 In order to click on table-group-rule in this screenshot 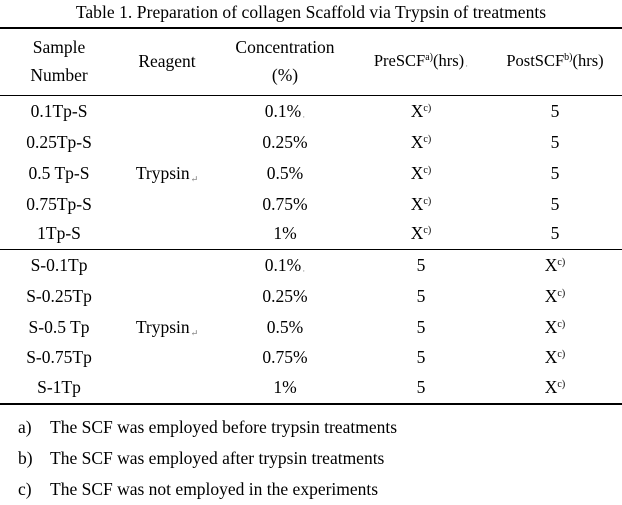, I will do `click(311, 250)`.